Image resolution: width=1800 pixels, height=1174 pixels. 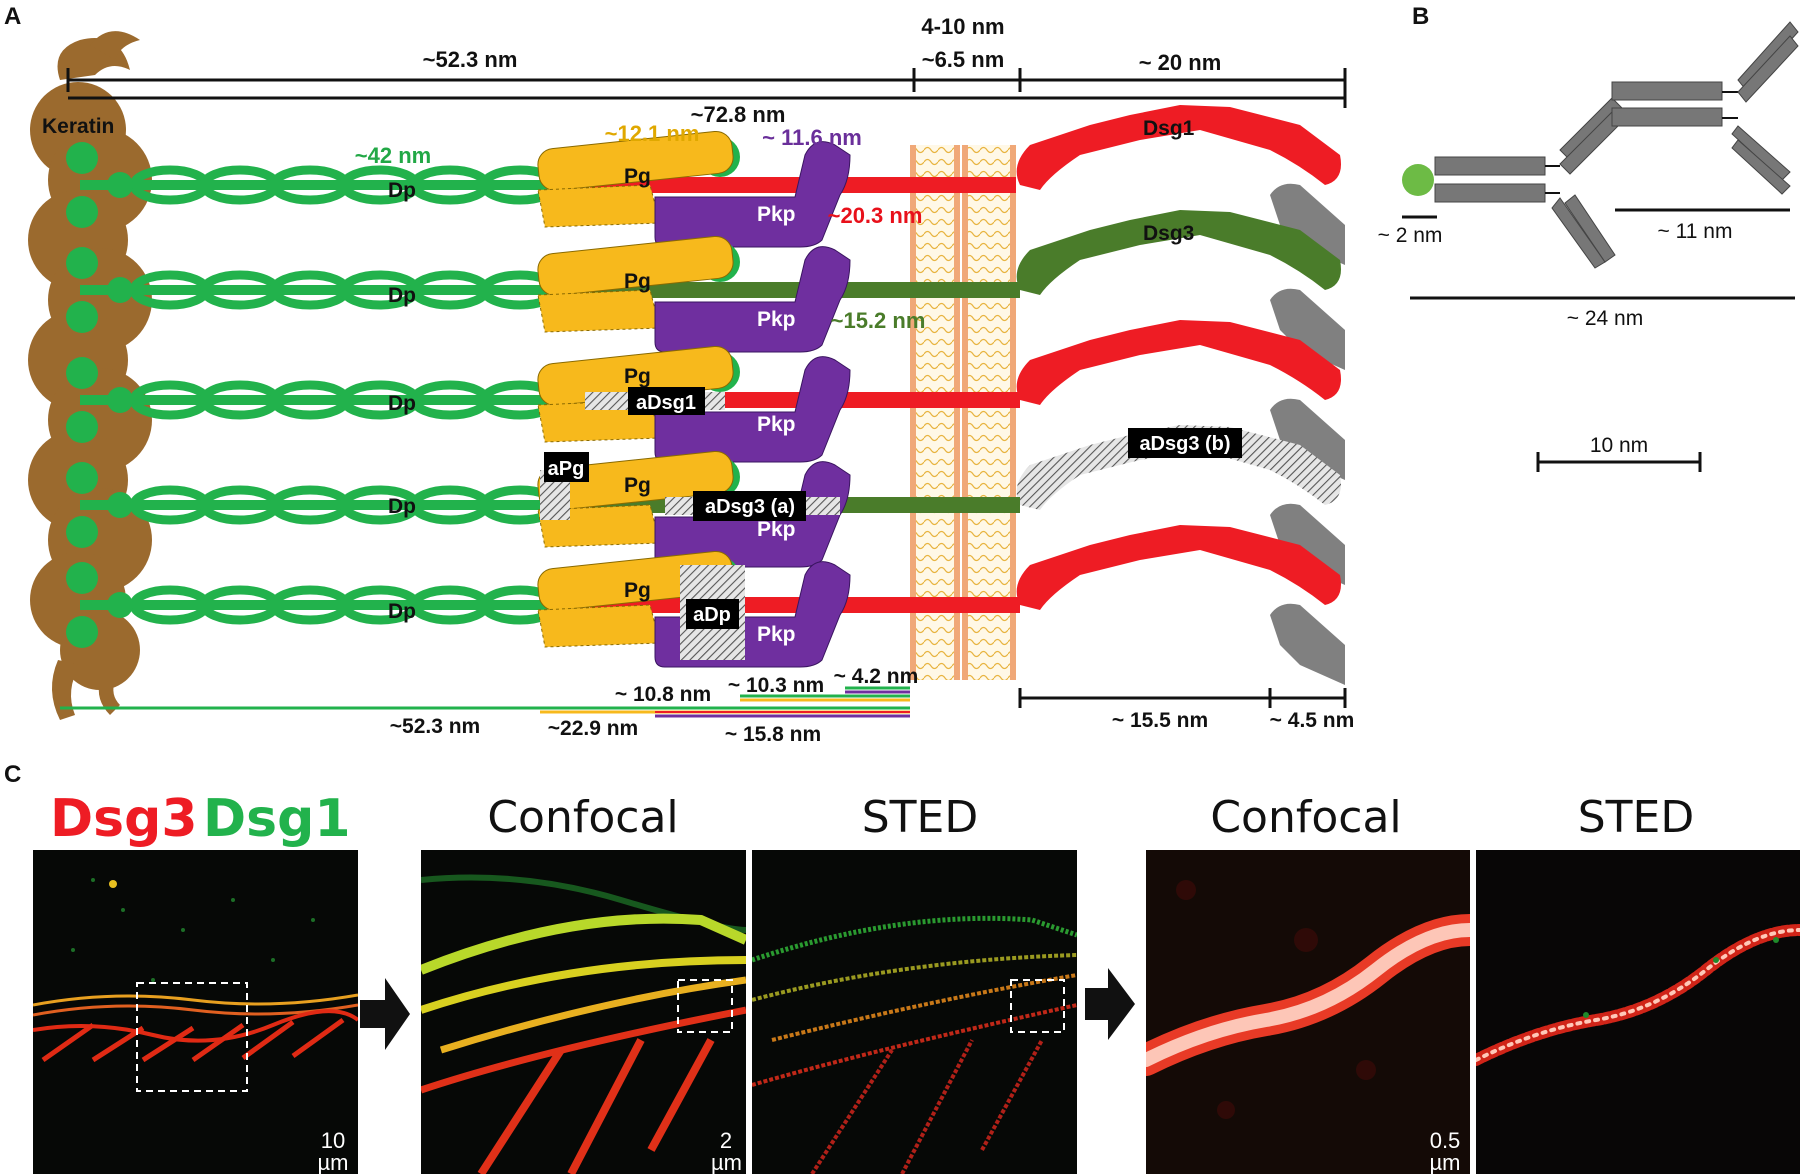 What do you see at coordinates (637, 176) in the screenshot?
I see `pg-label-1: Pg` at bounding box center [637, 176].